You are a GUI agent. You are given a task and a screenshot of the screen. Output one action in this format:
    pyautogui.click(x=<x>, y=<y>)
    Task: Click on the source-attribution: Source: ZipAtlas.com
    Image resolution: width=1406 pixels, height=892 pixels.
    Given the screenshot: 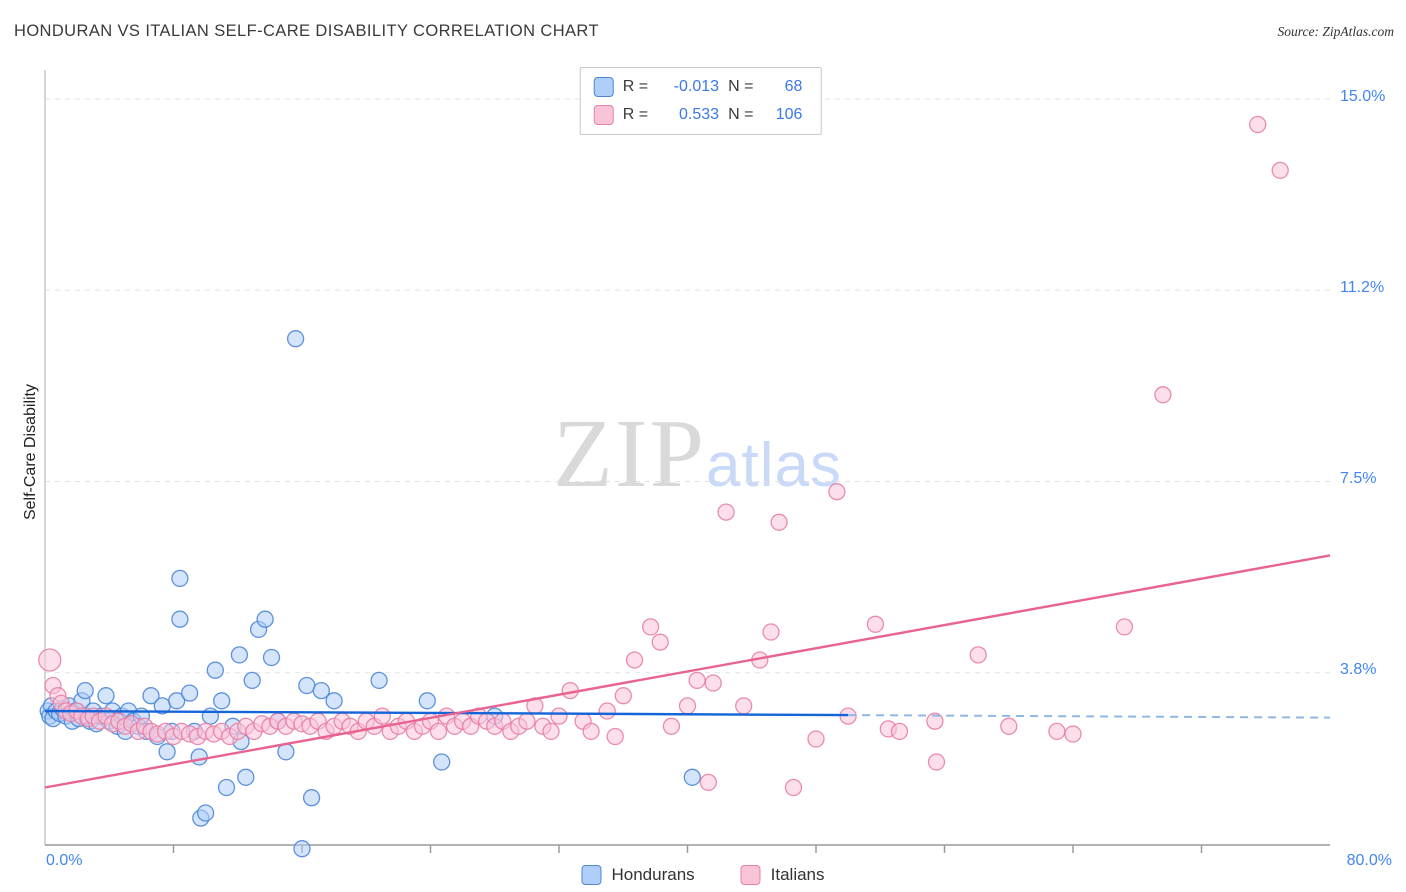 What is the action you would take?
    pyautogui.click(x=1335, y=31)
    